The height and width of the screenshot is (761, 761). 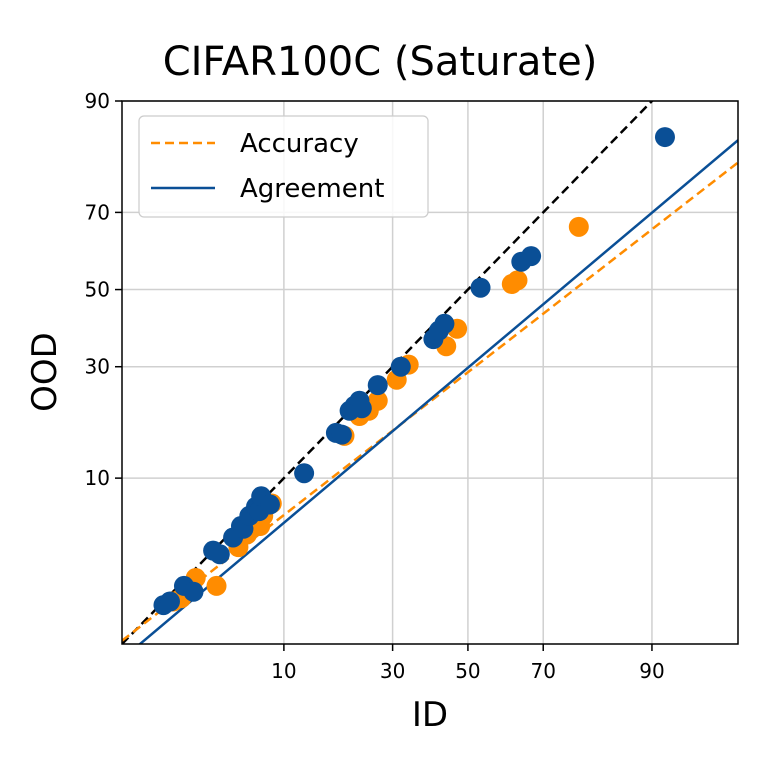 I want to click on y-tick-label: 50, so click(x=97, y=290).